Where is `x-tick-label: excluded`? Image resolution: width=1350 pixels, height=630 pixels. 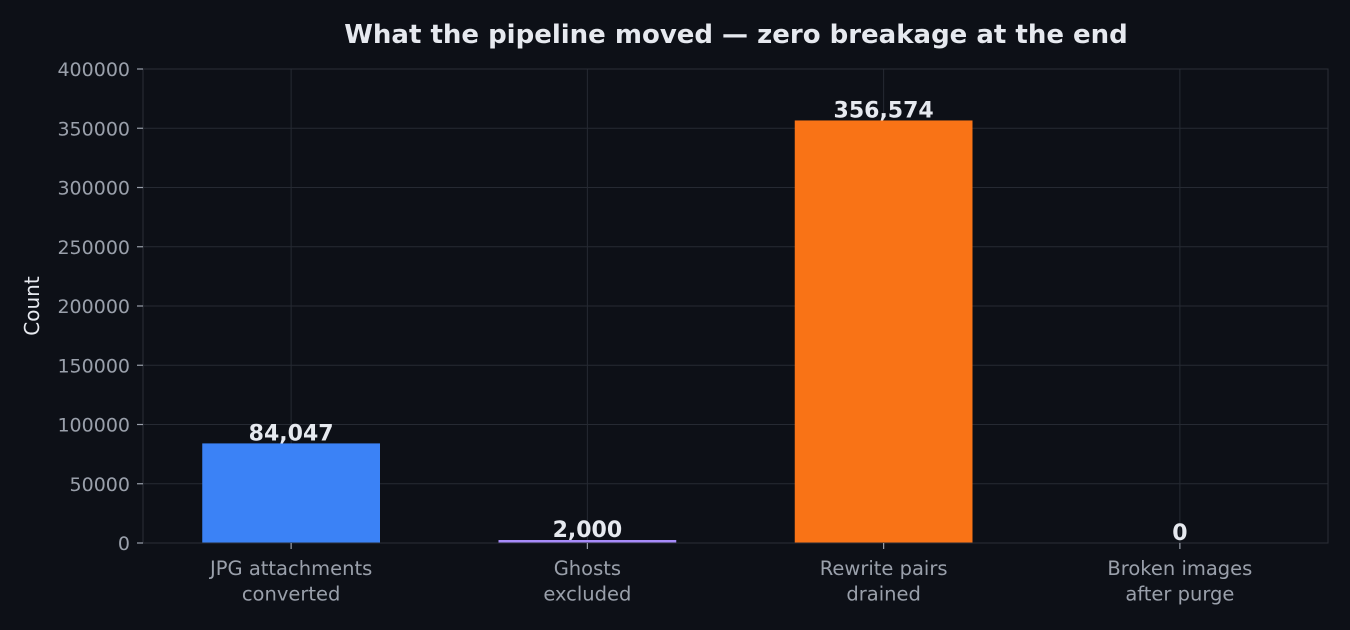 x-tick-label: excluded is located at coordinates (587, 594).